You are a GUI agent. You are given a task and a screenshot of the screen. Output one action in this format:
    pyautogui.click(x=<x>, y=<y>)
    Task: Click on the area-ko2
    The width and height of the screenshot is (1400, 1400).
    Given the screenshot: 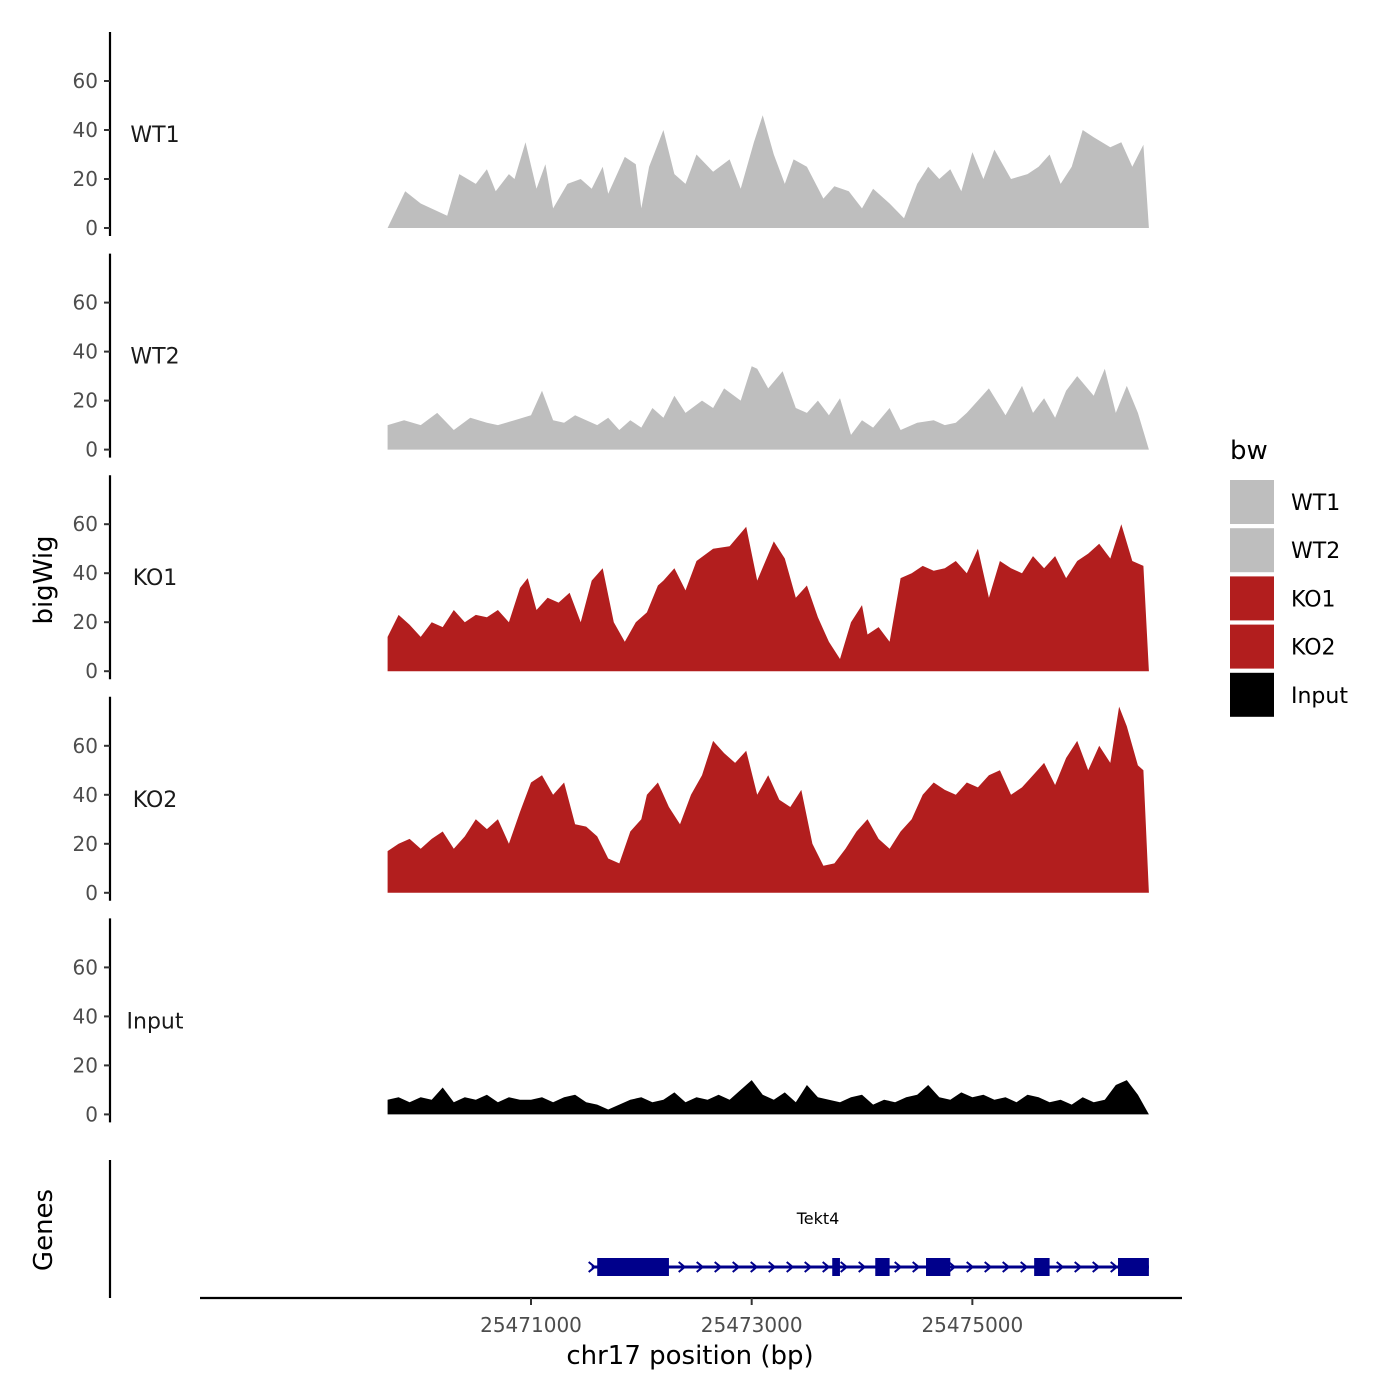 What is the action you would take?
    pyautogui.click(x=768, y=799)
    